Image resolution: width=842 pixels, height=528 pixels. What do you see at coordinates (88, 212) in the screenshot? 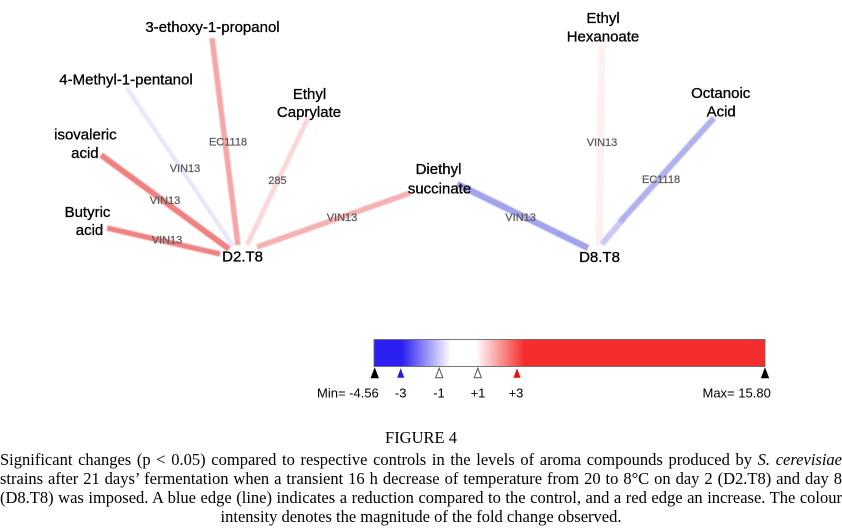
I see `svg-text: Butyric` at bounding box center [88, 212].